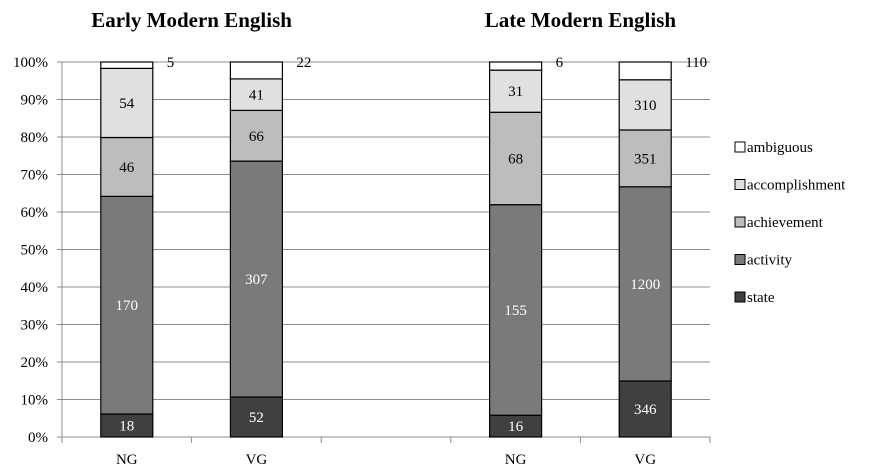 This screenshot has height=469, width=888. I want to click on legend-label-achievement: achievement, so click(785, 223).